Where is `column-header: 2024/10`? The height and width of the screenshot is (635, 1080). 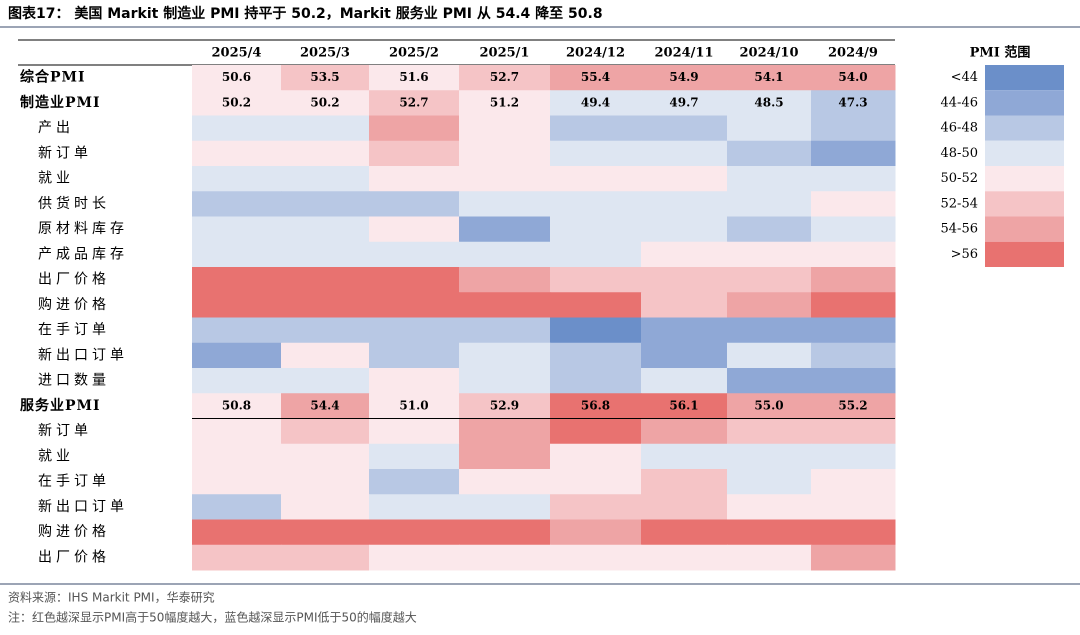 column-header: 2024/10 is located at coordinates (768, 53).